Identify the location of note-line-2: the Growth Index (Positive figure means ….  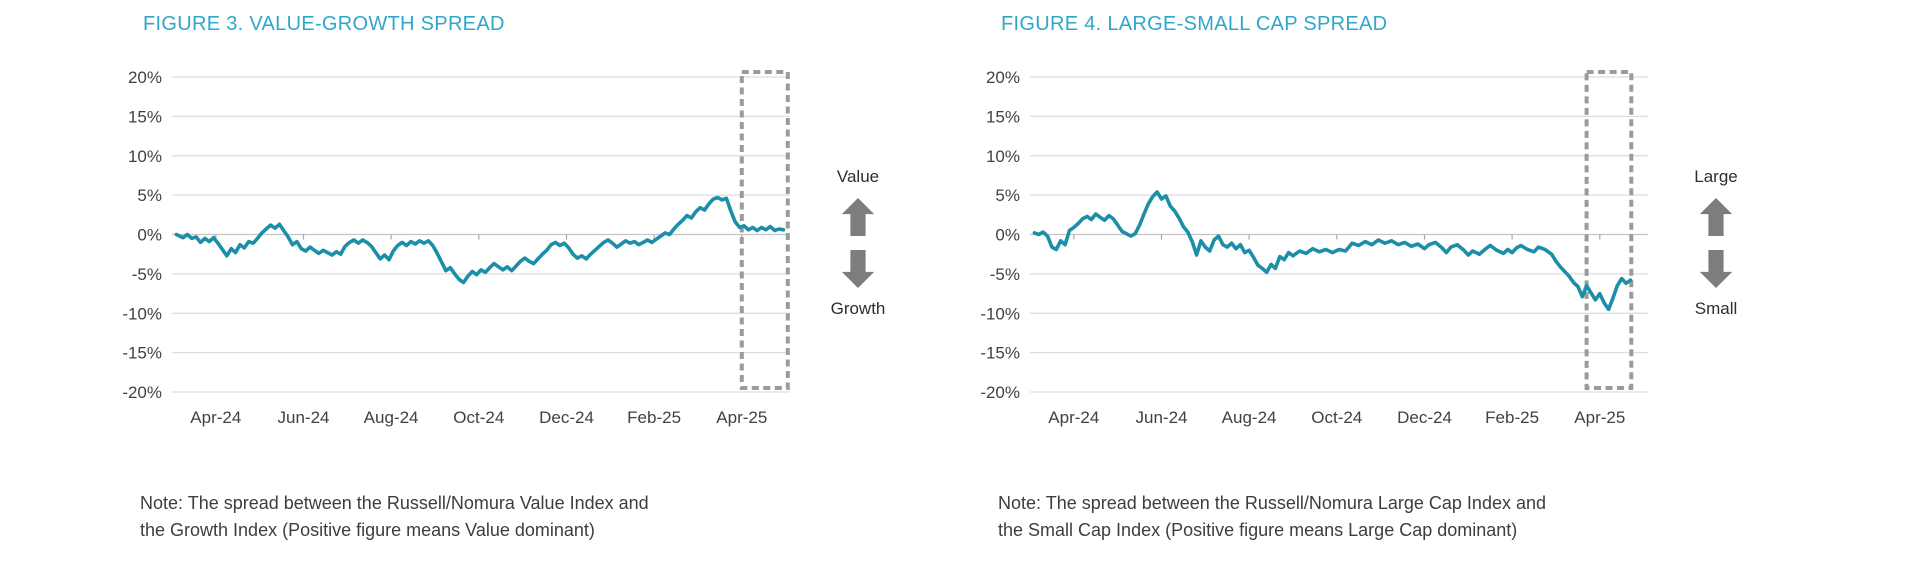
(367, 530).